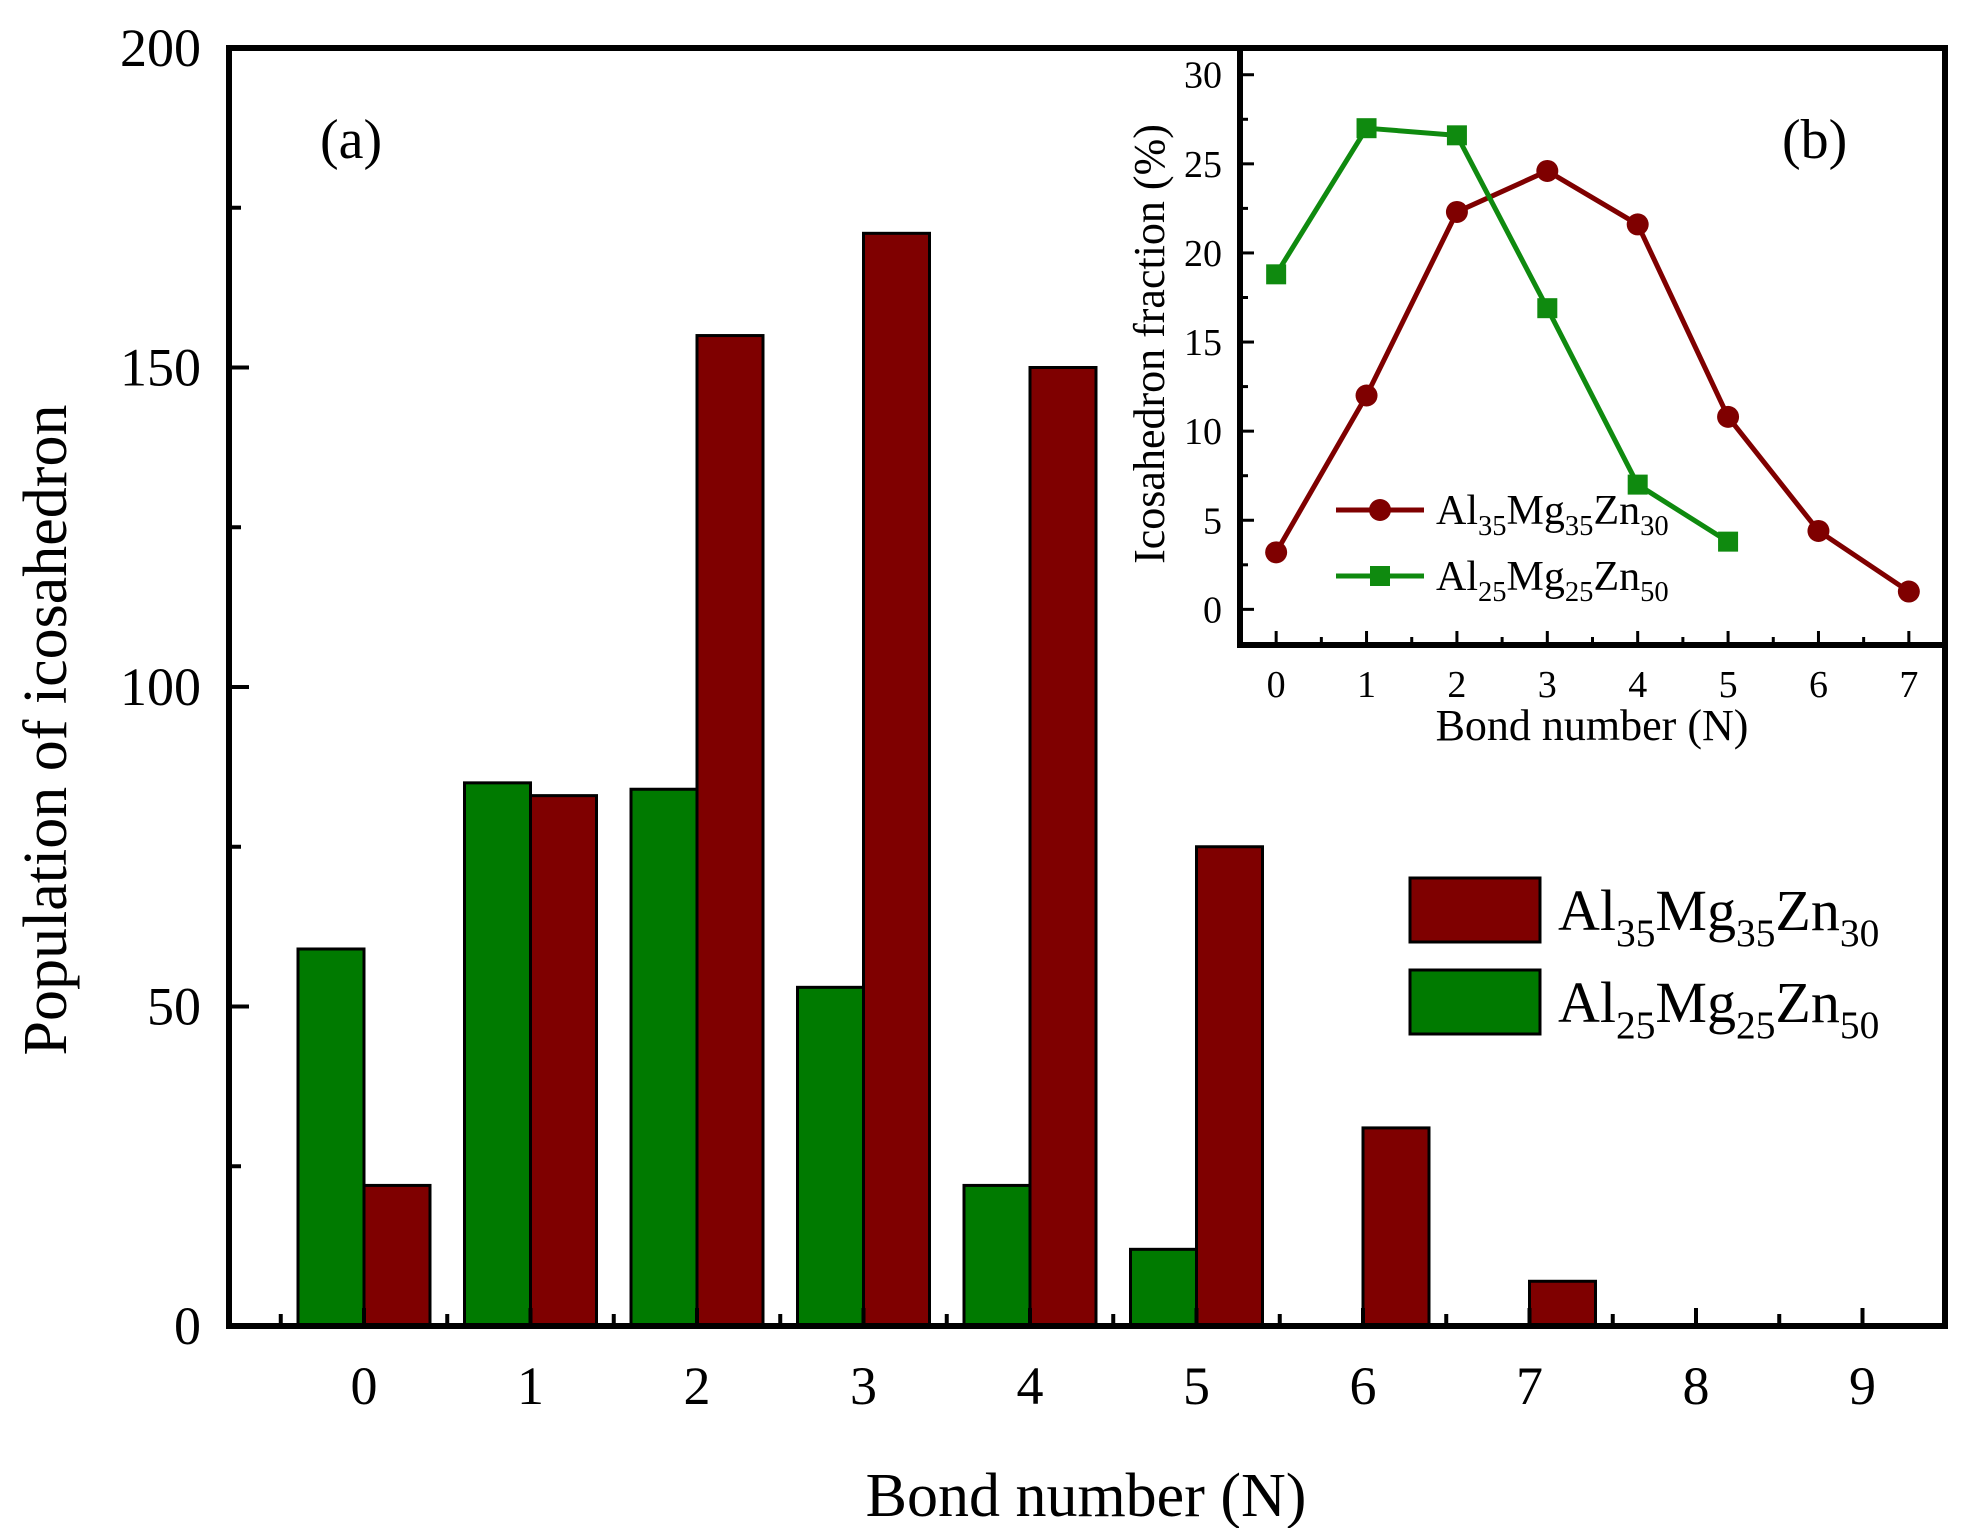 The image size is (1963, 1528). Describe the element at coordinates (1380, 576) in the screenshot. I see `inset-legend-marker-Al25Mg25Zn50` at that location.